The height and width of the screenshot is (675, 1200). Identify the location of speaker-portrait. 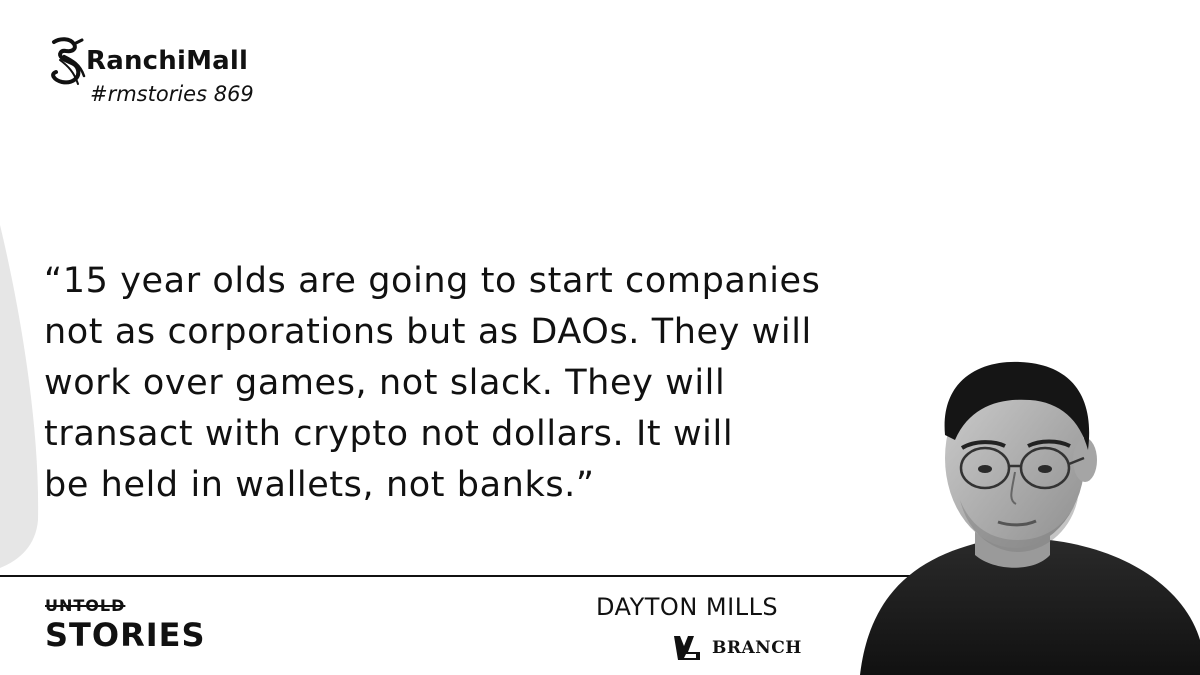
(1030, 518).